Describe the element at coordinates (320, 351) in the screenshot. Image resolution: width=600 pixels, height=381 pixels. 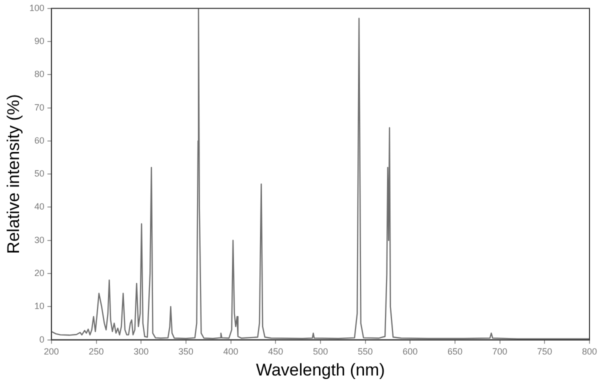
I see `x-tick-label: 500` at that location.